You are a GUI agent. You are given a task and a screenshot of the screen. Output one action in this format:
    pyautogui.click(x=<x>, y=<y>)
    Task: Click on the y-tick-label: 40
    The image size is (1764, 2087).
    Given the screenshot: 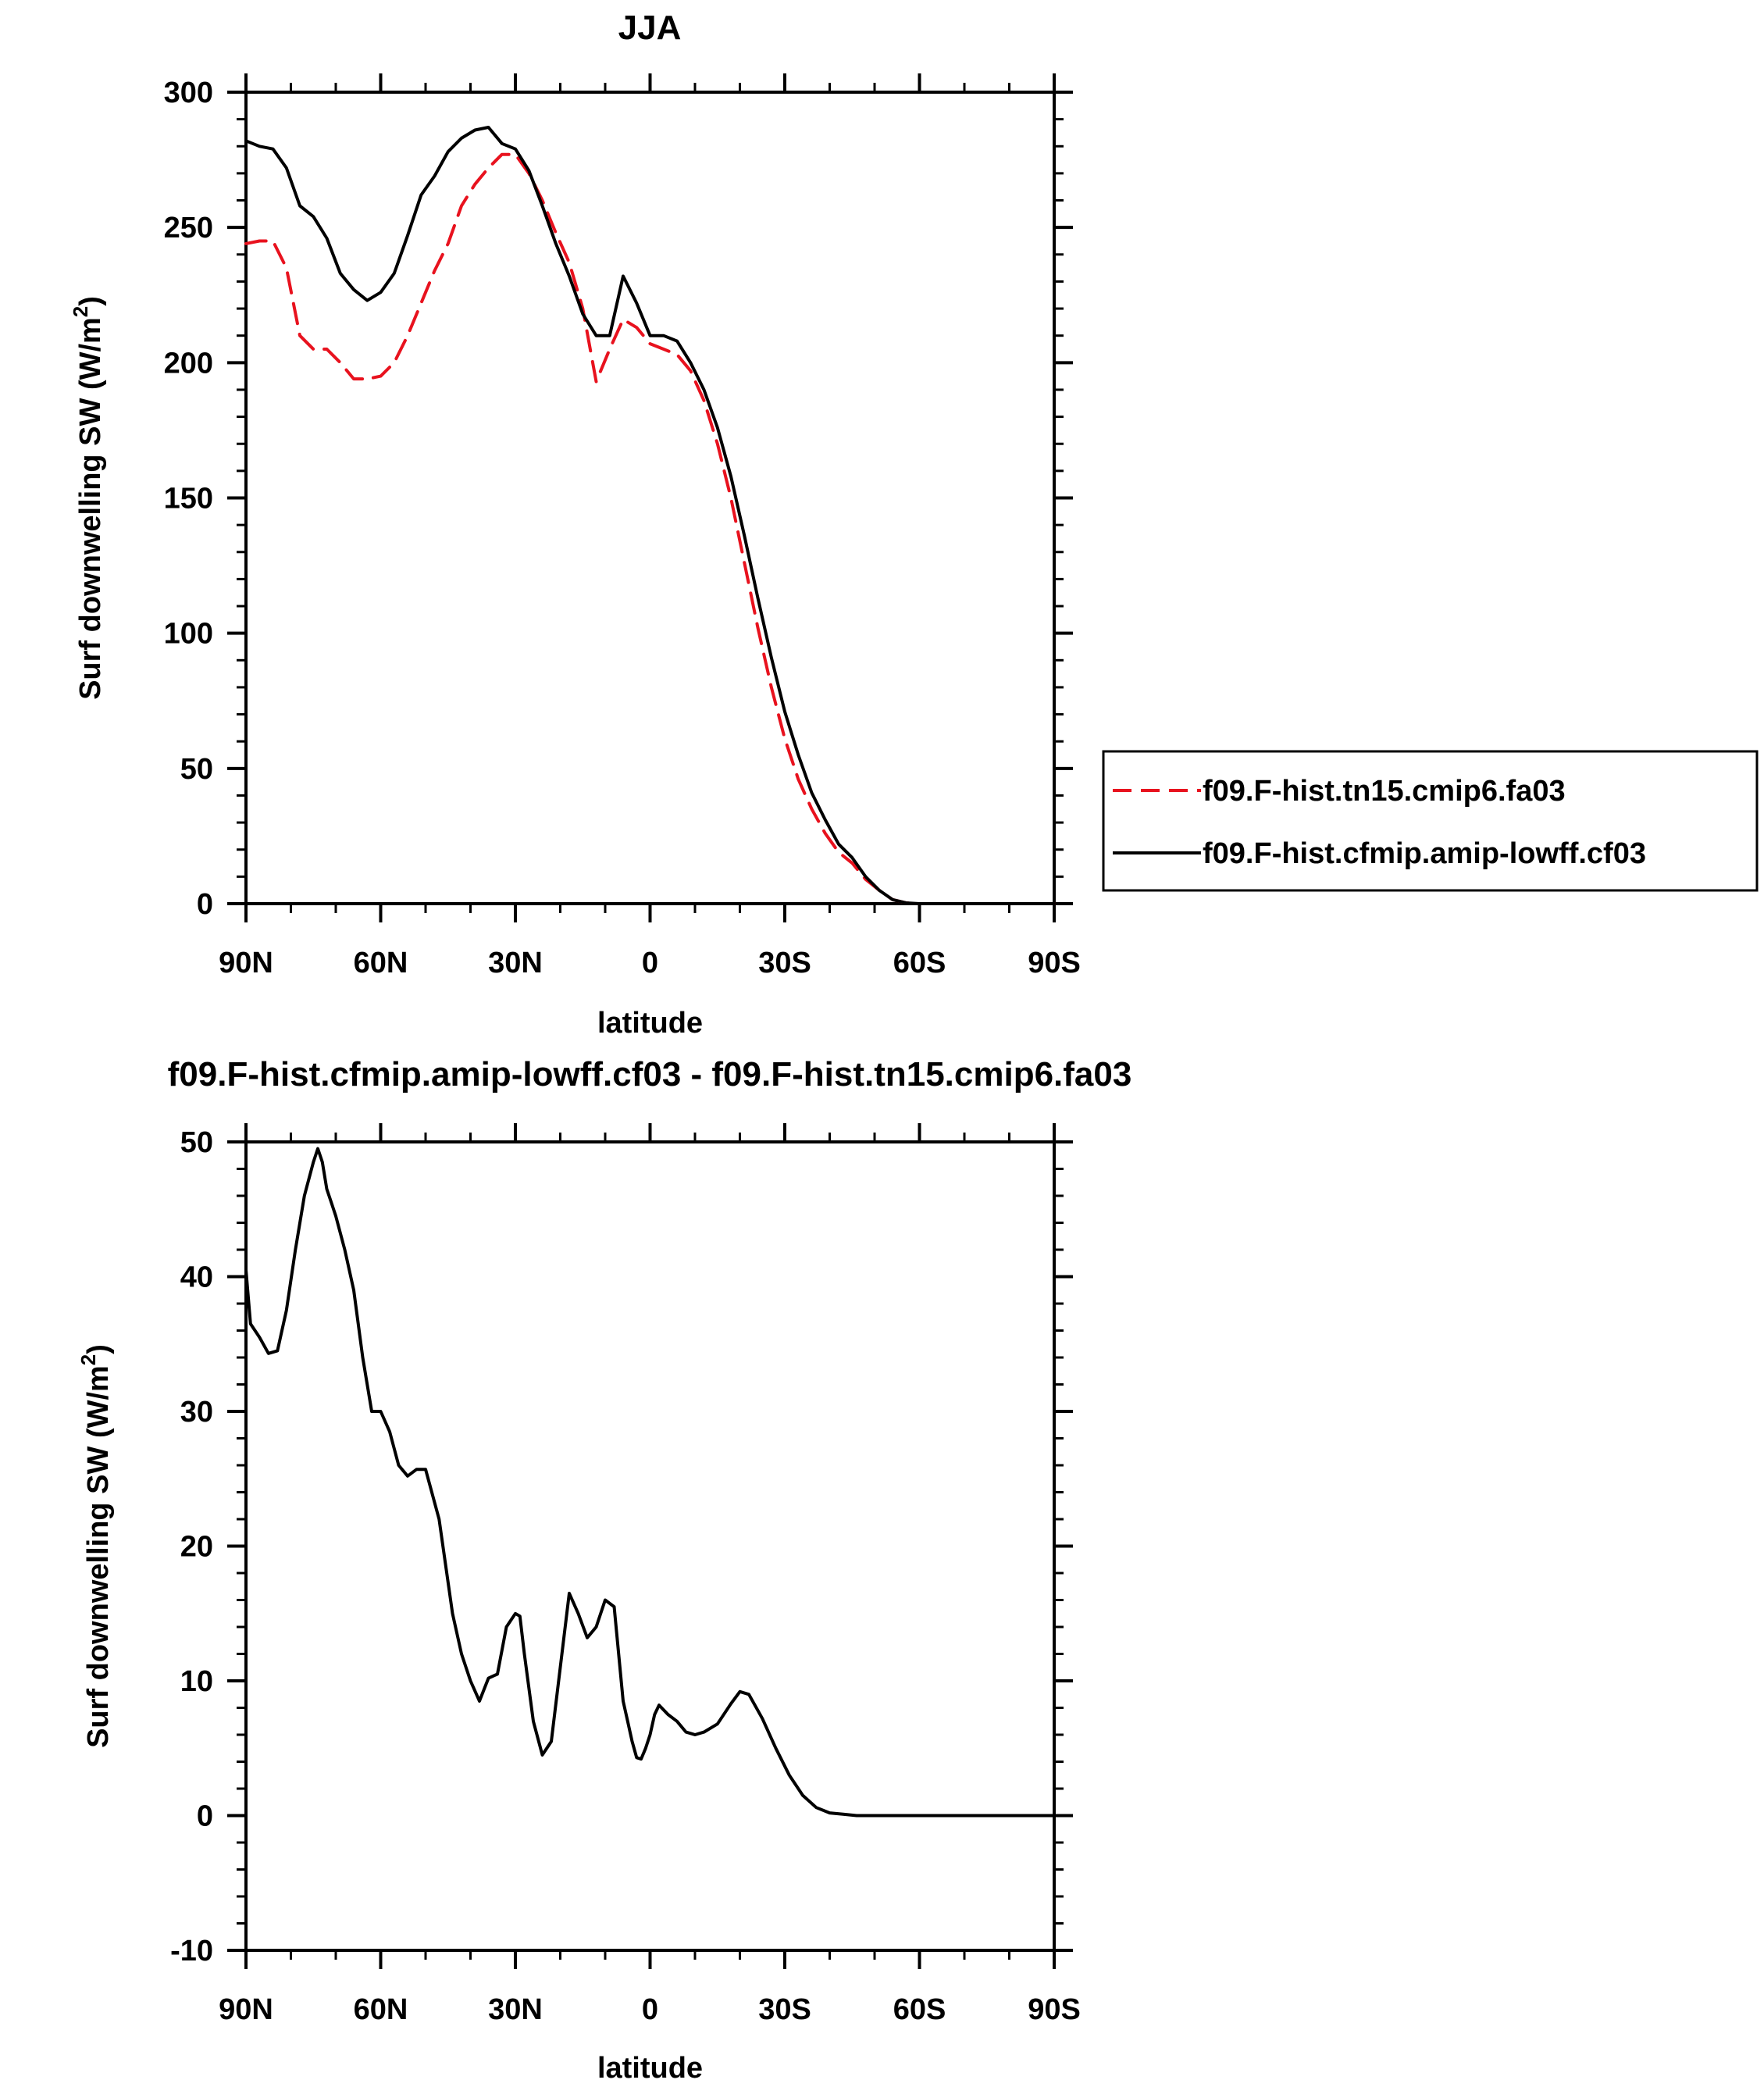 What is the action you would take?
    pyautogui.click(x=196, y=1278)
    